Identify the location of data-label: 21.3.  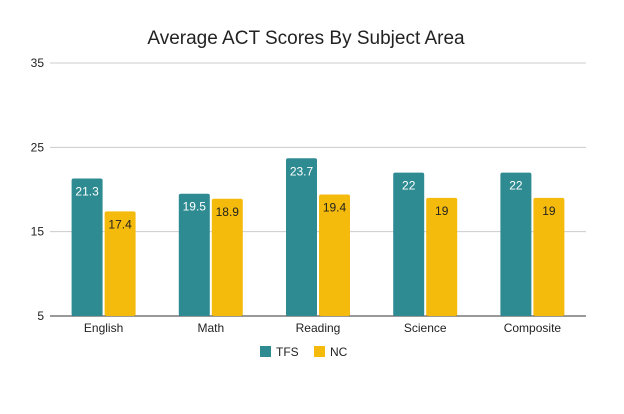
(87, 192).